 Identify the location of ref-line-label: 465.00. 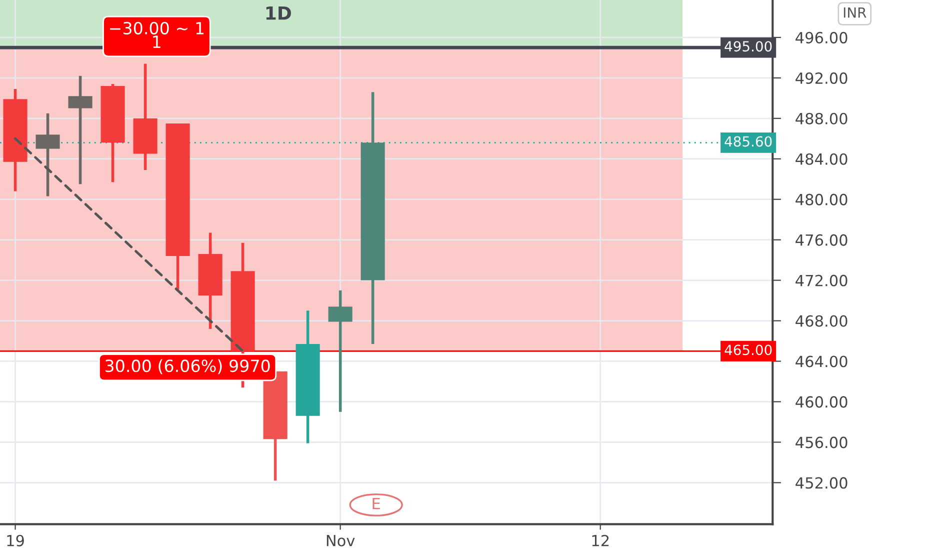
(748, 350).